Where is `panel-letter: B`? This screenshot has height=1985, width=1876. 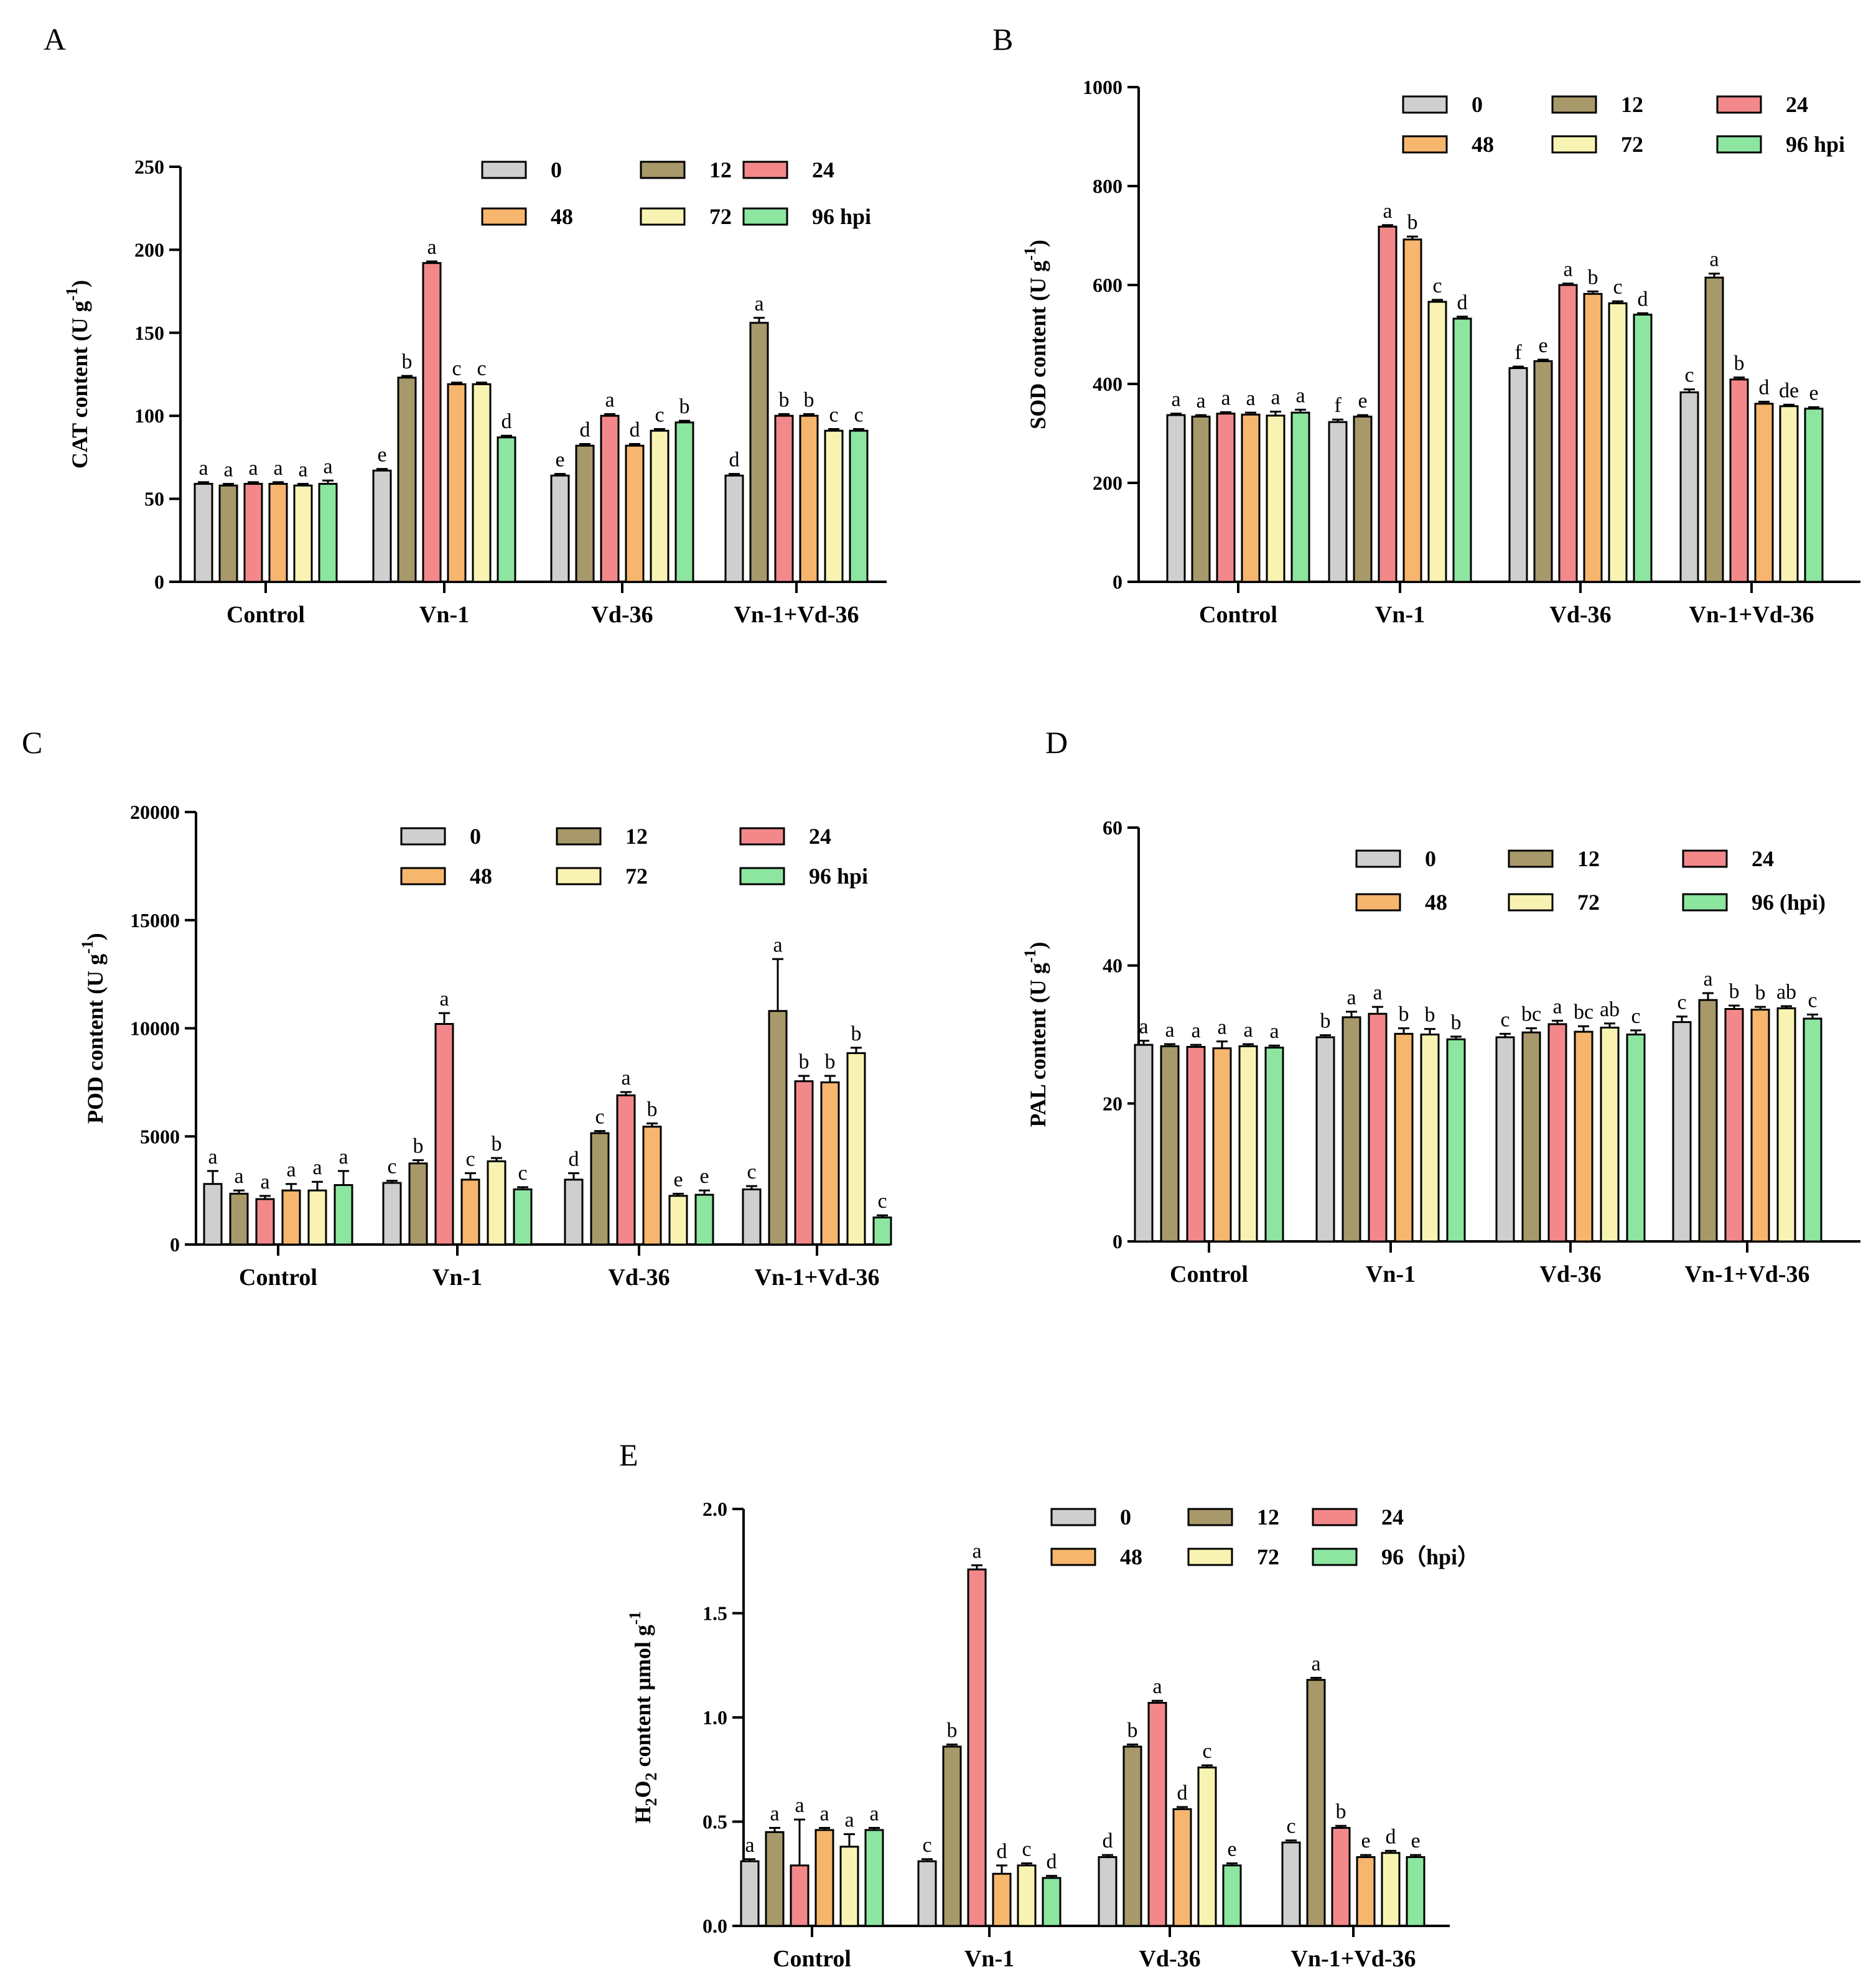 panel-letter: B is located at coordinates (1003, 39).